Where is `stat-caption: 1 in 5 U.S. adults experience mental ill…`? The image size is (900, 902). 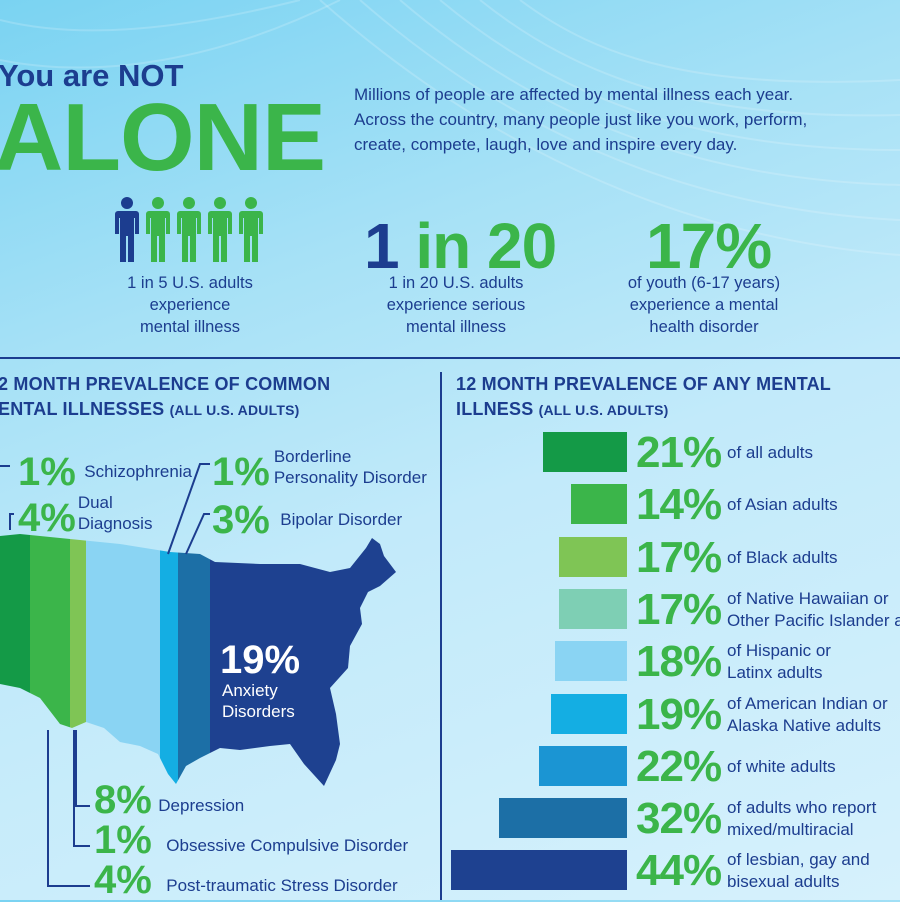 stat-caption: 1 in 5 U.S. adults experience mental ill… is located at coordinates (190, 305).